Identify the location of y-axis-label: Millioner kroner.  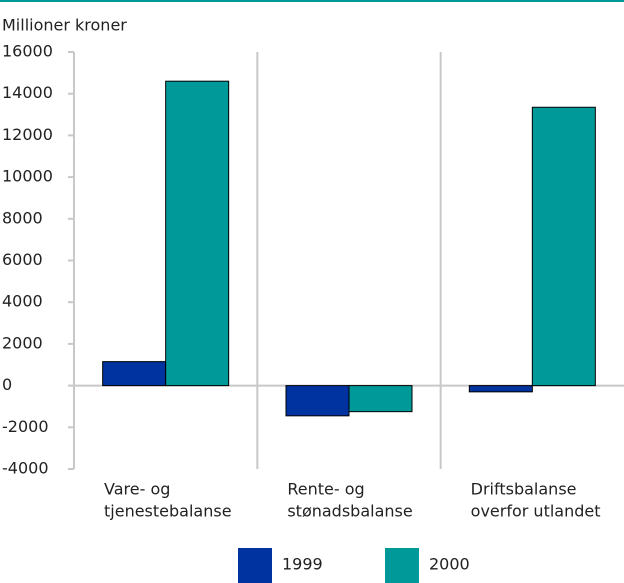
(64, 25).